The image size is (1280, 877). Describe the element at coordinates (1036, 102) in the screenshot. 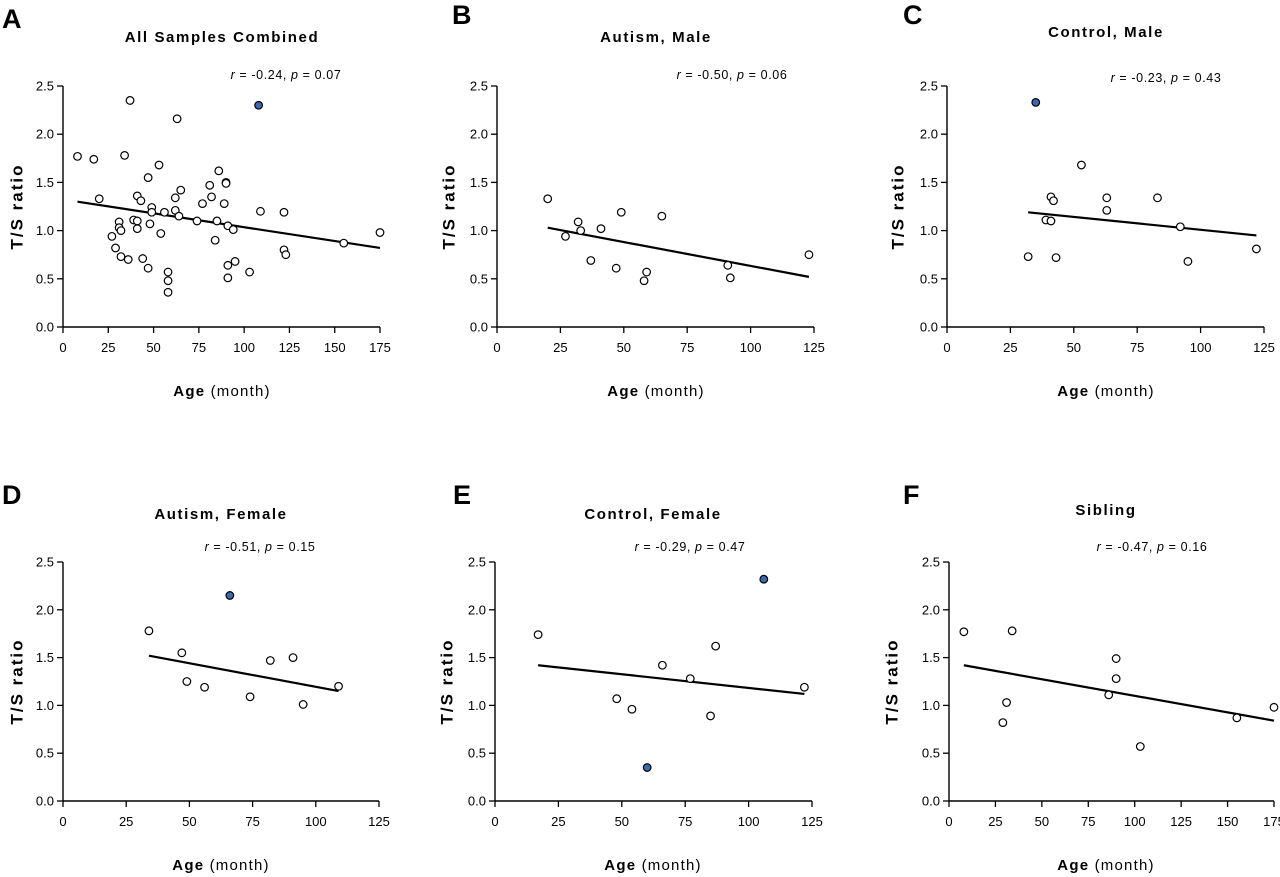

I see `highlighted-data-point` at that location.